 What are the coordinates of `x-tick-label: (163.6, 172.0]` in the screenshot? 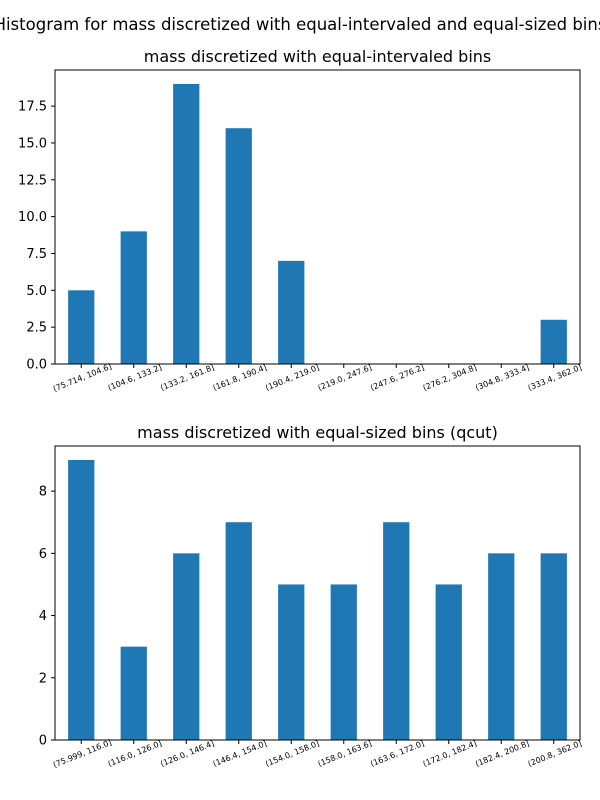 It's located at (397, 754).